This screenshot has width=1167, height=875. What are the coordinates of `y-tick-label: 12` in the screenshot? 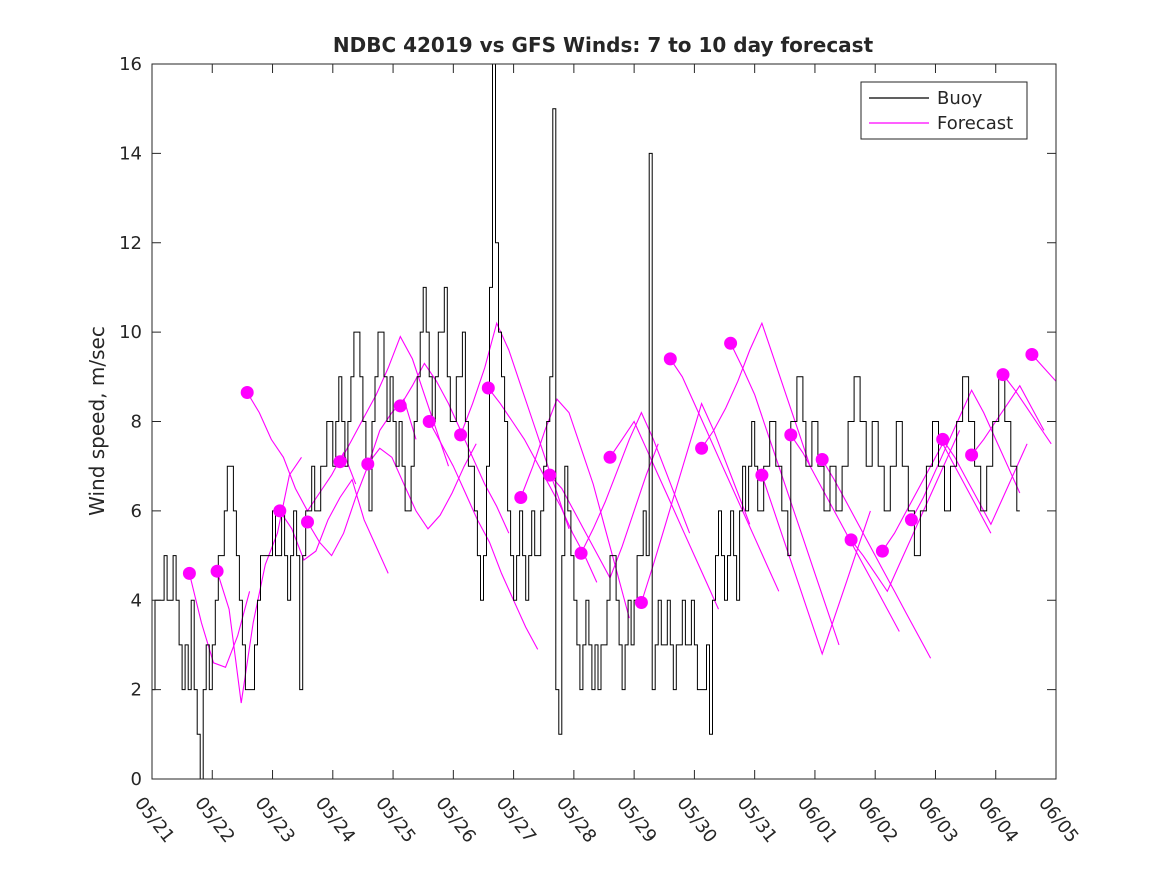 It's located at (130, 243).